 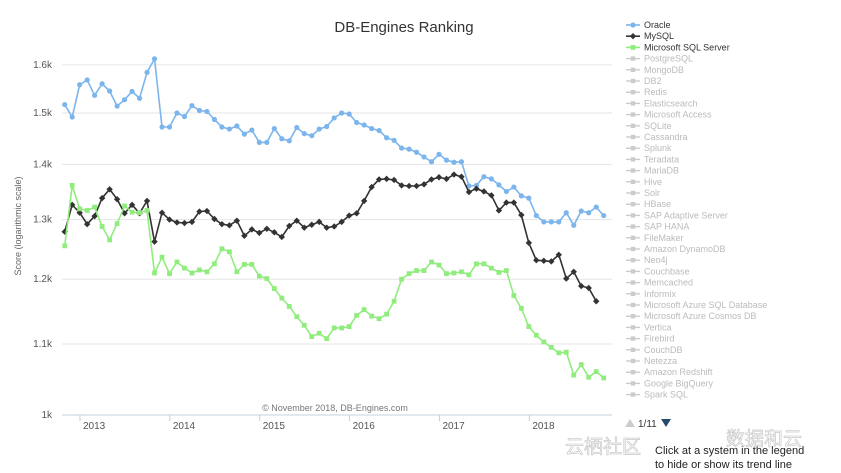 I want to click on legend-label: PostgreSQL, so click(x=668, y=59).